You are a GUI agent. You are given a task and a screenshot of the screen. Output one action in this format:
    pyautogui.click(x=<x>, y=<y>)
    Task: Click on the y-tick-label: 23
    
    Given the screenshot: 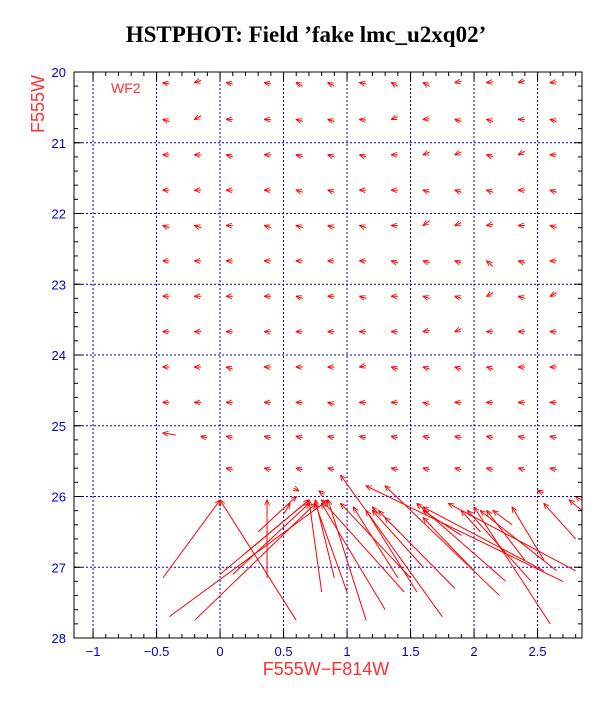 What is the action you would take?
    pyautogui.click(x=59, y=284)
    